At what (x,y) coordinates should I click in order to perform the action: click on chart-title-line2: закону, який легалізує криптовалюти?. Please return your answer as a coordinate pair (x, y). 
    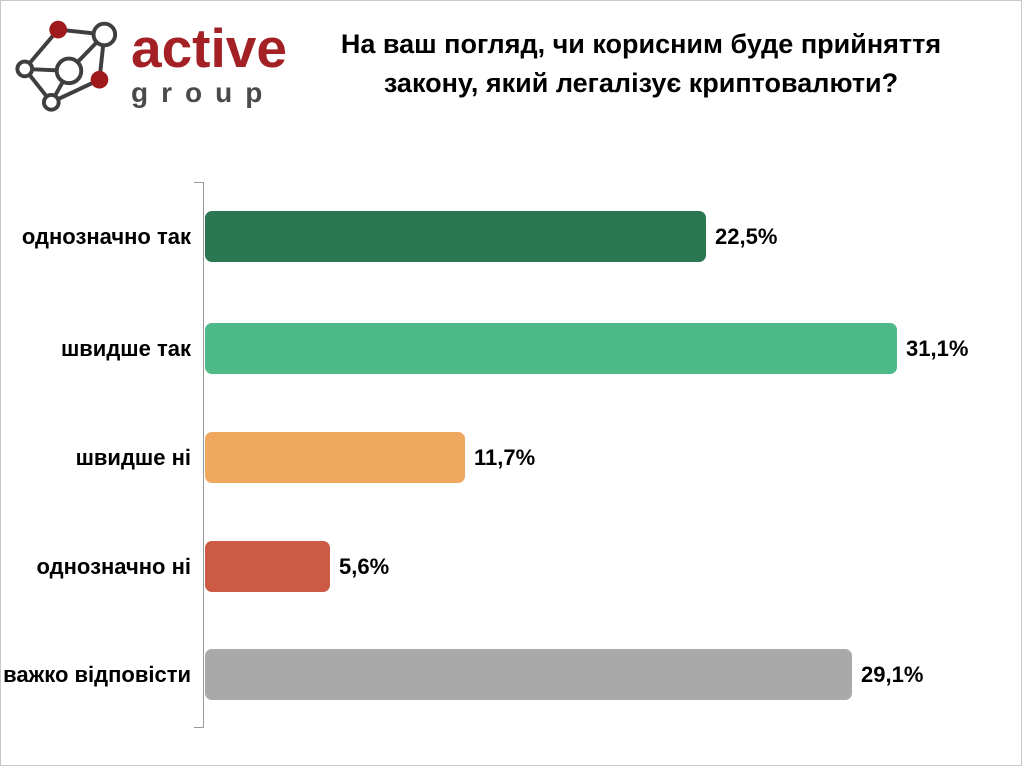
    Looking at the image, I should click on (641, 83).